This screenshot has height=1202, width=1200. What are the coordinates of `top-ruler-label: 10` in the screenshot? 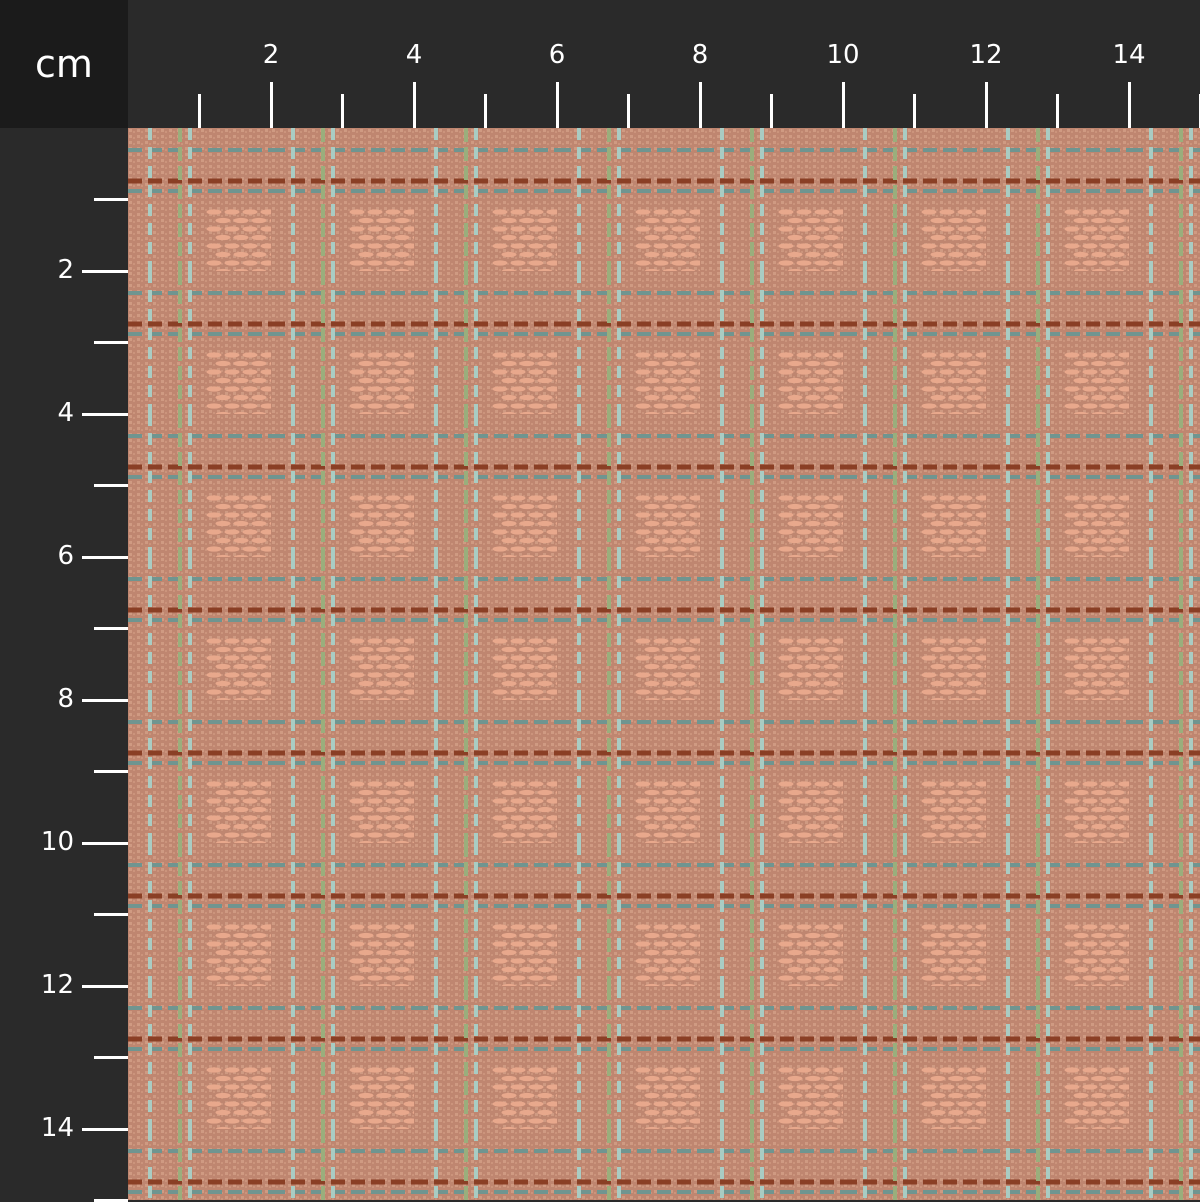 It's located at (843, 55).